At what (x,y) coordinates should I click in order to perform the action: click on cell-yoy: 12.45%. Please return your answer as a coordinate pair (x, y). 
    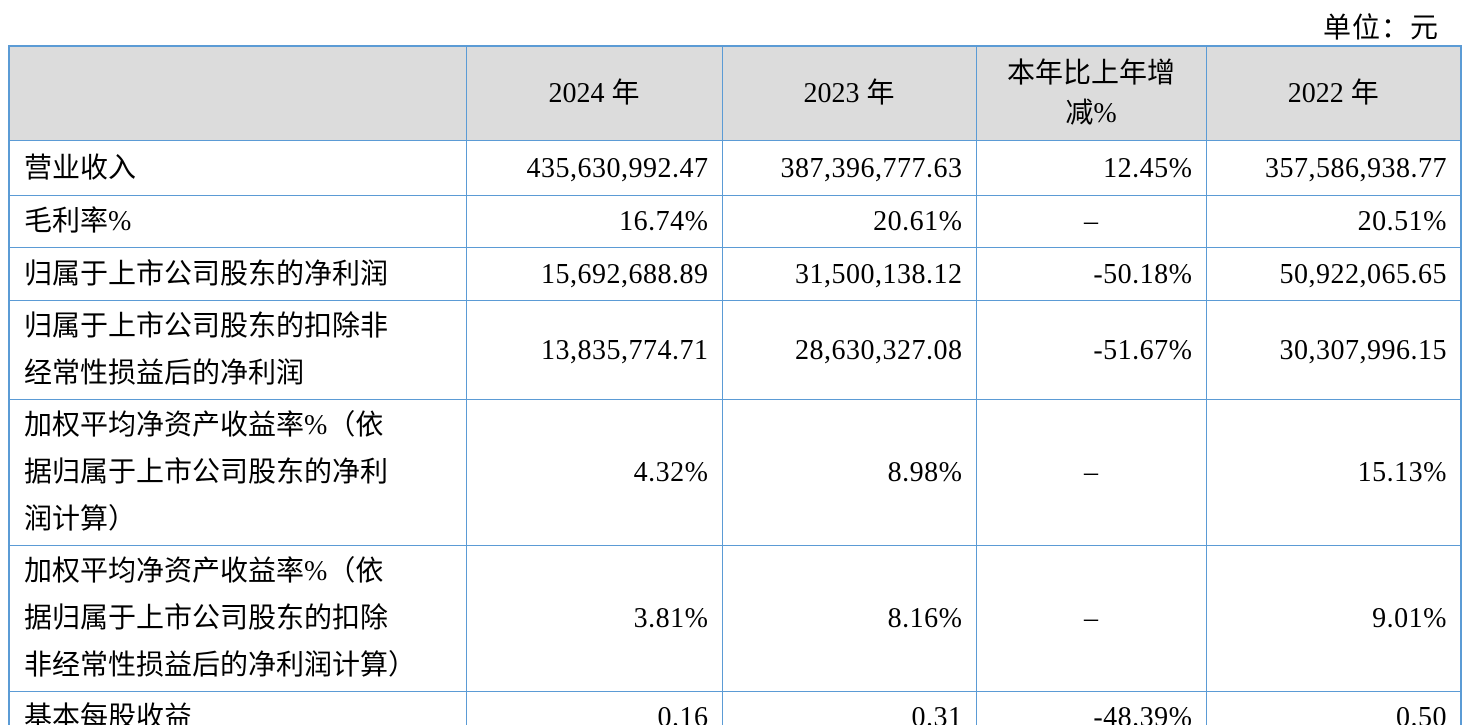
    Looking at the image, I should click on (1091, 168).